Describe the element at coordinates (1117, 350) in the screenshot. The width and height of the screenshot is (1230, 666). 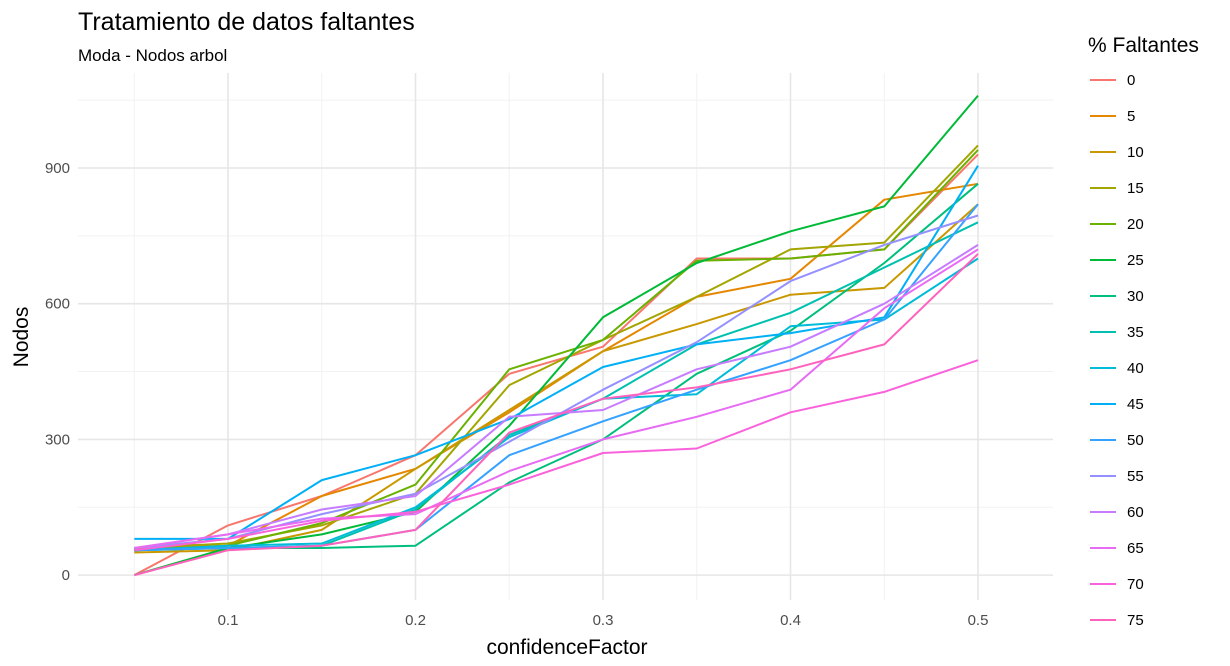
I see `legend-items: 0 5 10 15 20 25 30 35 40 45 50 55 60 65 70 75` at that location.